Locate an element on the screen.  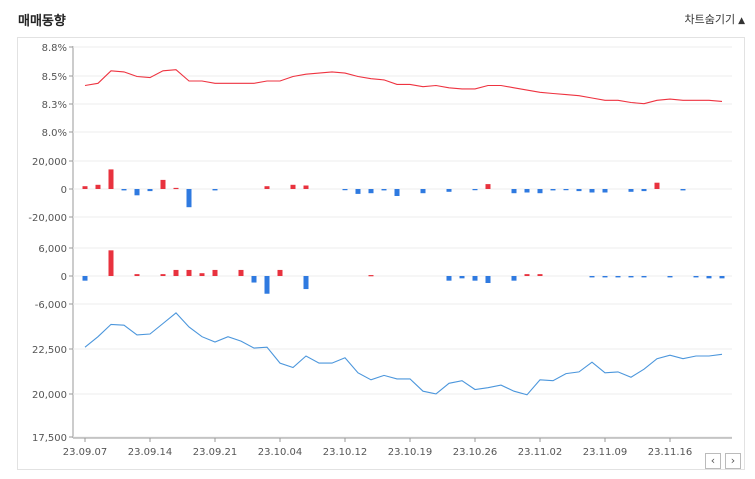
y-tick-label: 8.0% is located at coordinates (54, 133).